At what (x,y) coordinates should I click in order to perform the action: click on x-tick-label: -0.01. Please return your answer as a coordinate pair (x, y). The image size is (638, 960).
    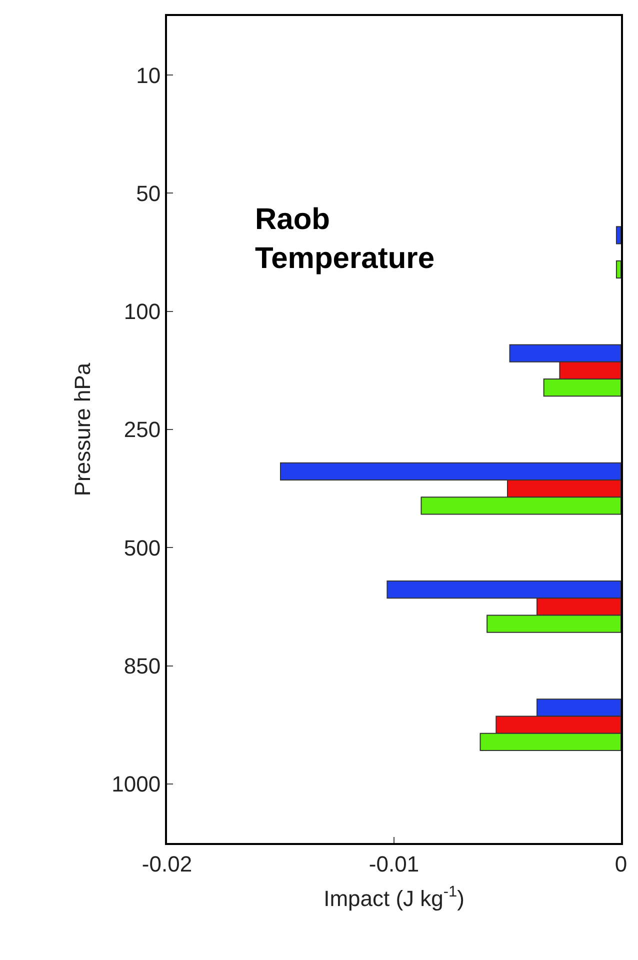
    Looking at the image, I should click on (394, 863).